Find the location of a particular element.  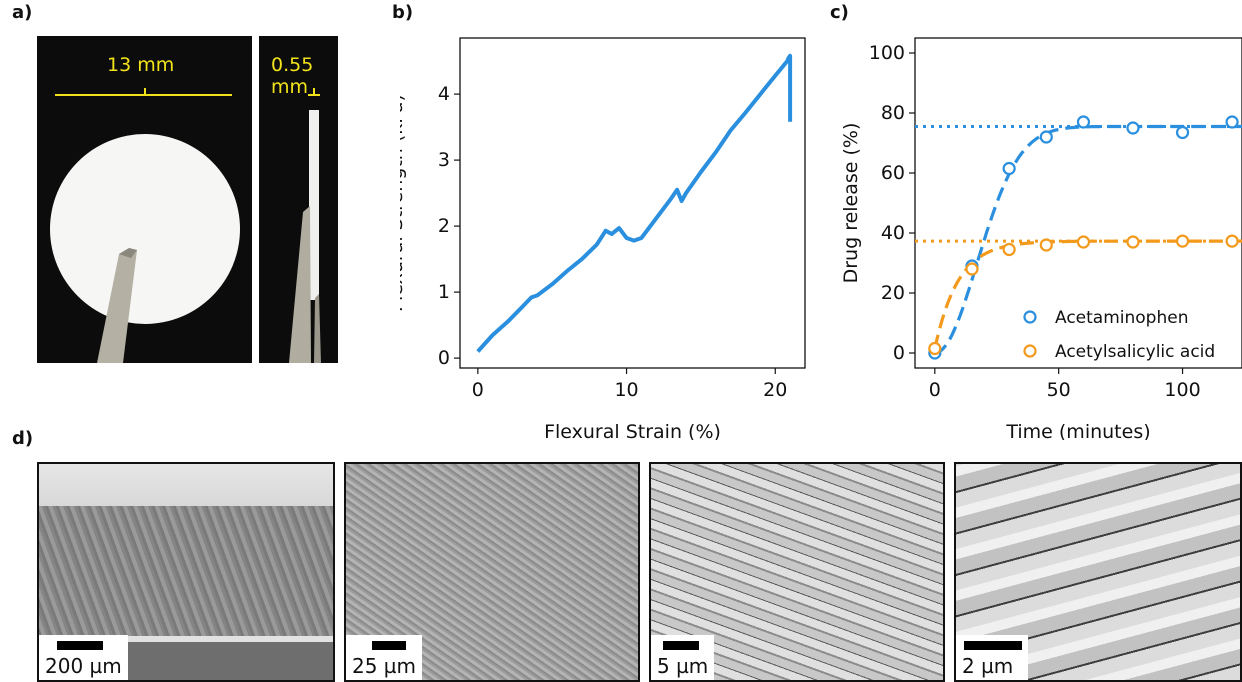

legend-acetaminophen-label: Acetaminophen is located at coordinates (1121, 318).